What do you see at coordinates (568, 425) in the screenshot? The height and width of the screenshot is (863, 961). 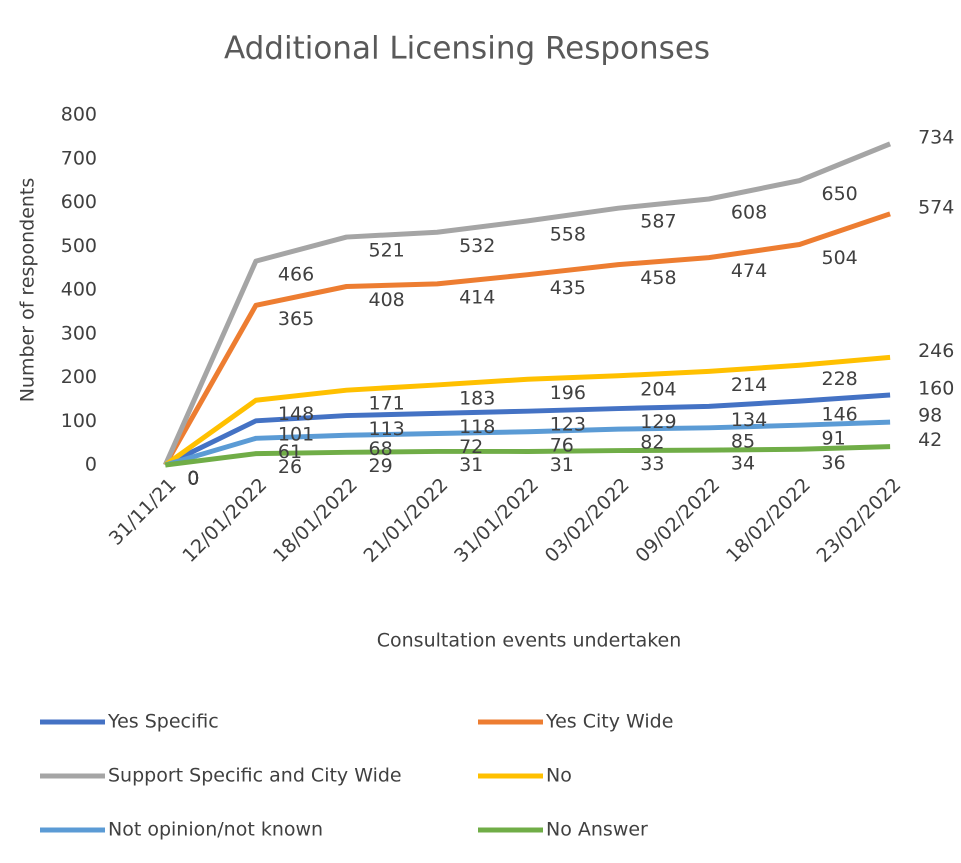 I see `data-label: 123` at bounding box center [568, 425].